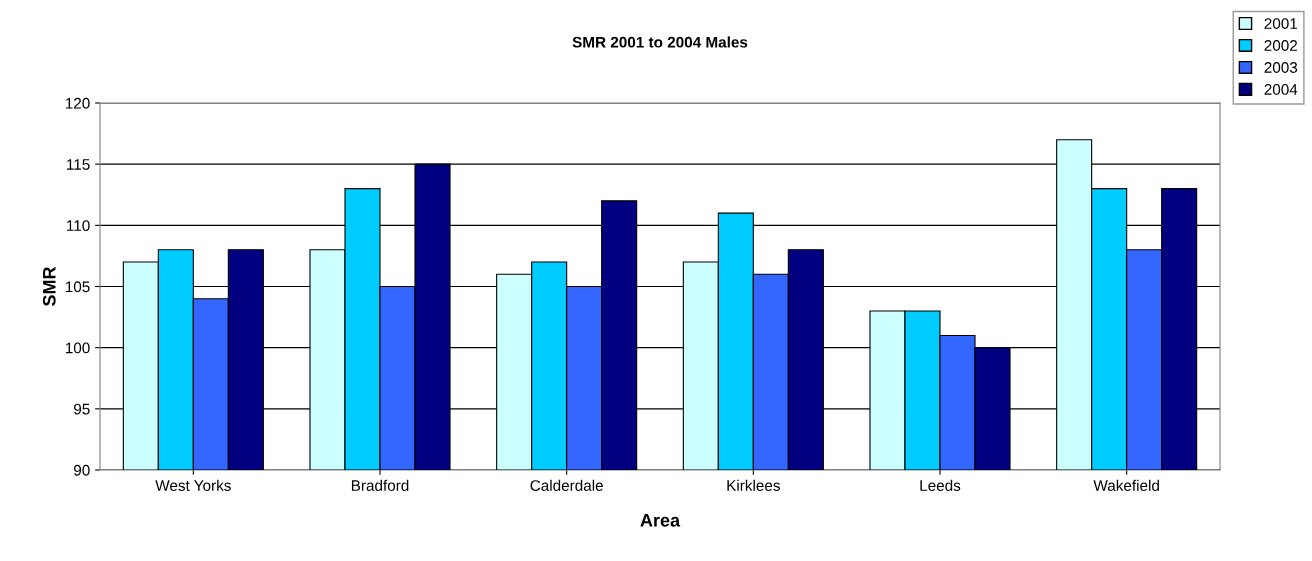  What do you see at coordinates (82, 409) in the screenshot?
I see `y-tick-label: 95` at bounding box center [82, 409].